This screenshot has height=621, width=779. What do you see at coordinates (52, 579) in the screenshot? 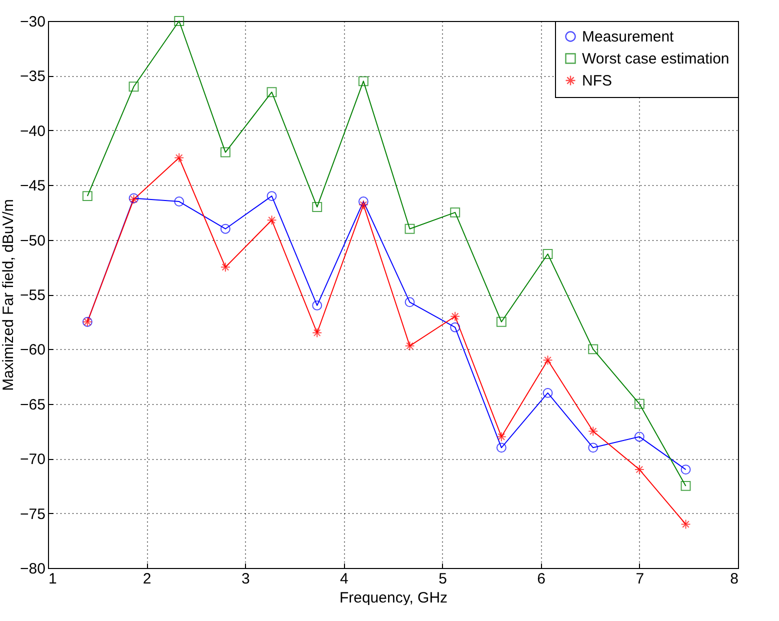
I see `x-tick-label: 1` at bounding box center [52, 579].